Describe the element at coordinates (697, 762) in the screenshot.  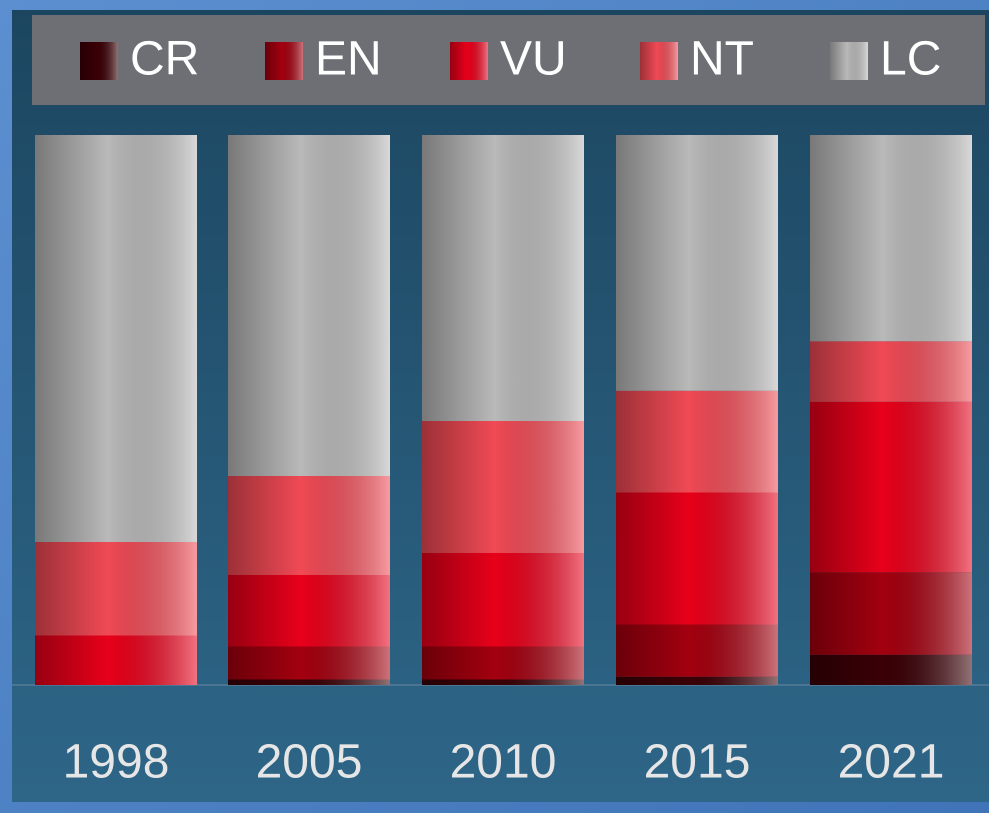
I see `x-tick-label: 2015` at that location.